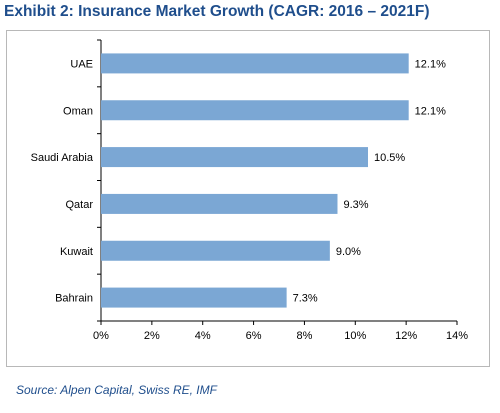 This screenshot has height=413, width=500. What do you see at coordinates (79, 205) in the screenshot?
I see `category-label: Qatar` at bounding box center [79, 205].